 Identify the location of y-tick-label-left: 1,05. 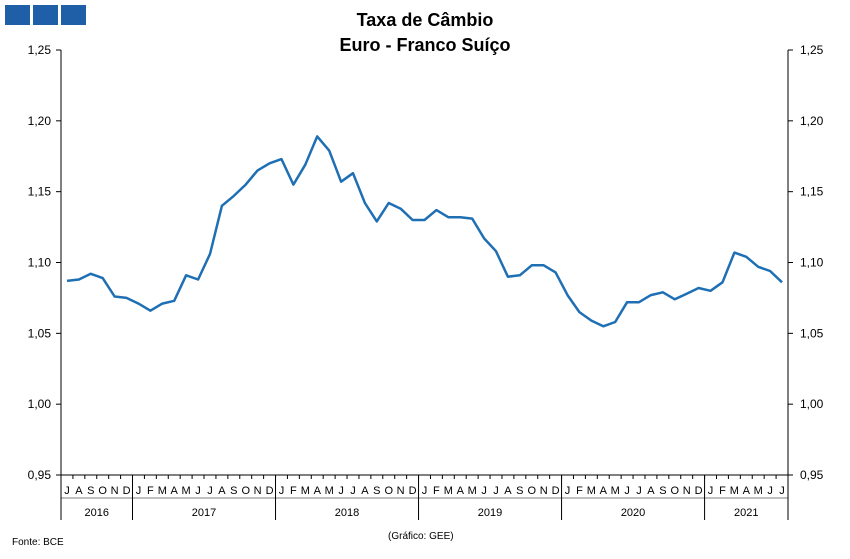
(40, 333).